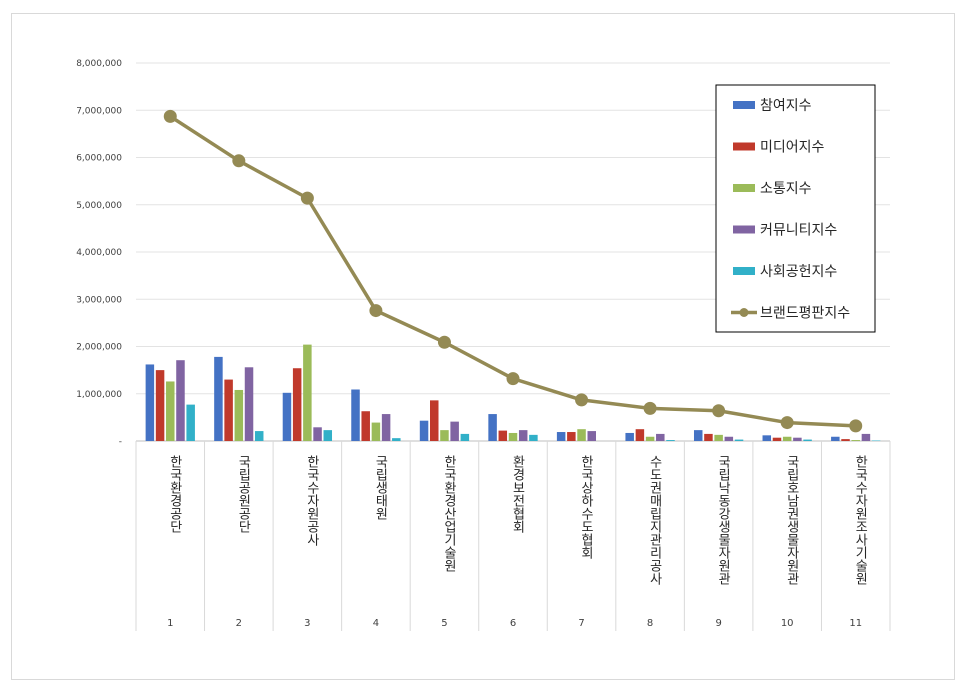  I want to click on category-label: 국립생태원, so click(379, 487).